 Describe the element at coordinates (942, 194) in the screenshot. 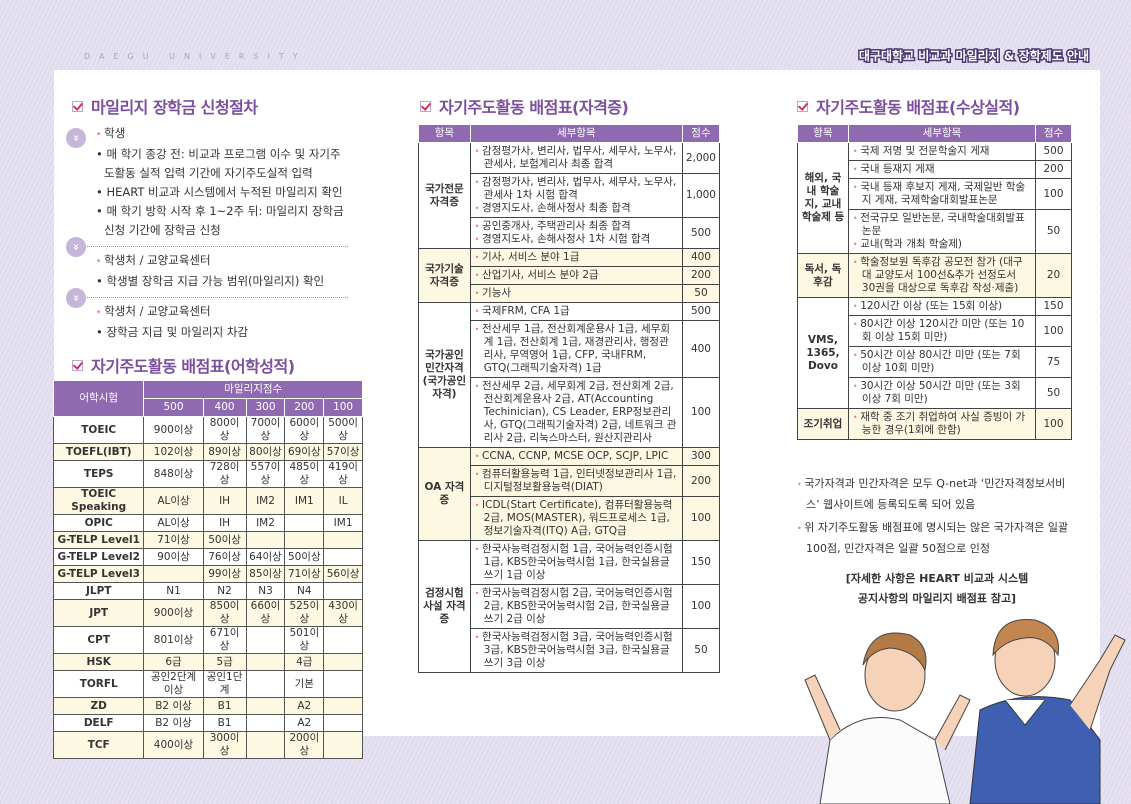

I see `detail-cell: 국내 등재 후보지 게재, 국제일반 학술지 게재, 국제학술대회발표논문` at that location.